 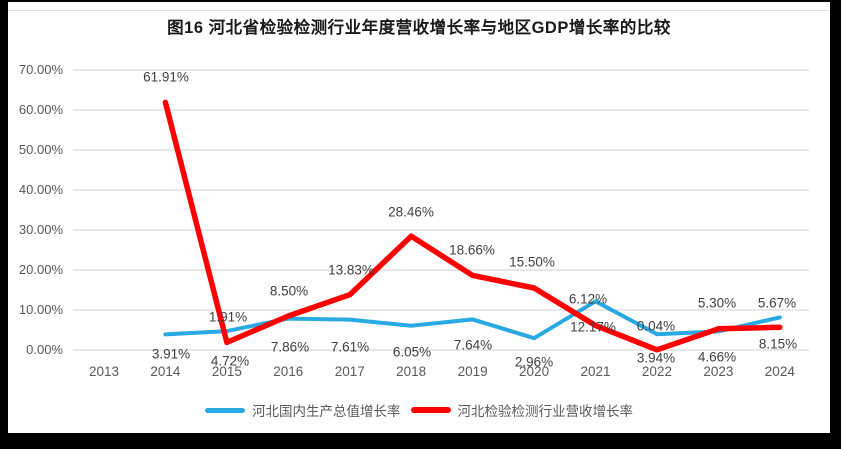 What do you see at coordinates (779, 371) in the screenshot?
I see `x-tick-label: 2024` at bounding box center [779, 371].